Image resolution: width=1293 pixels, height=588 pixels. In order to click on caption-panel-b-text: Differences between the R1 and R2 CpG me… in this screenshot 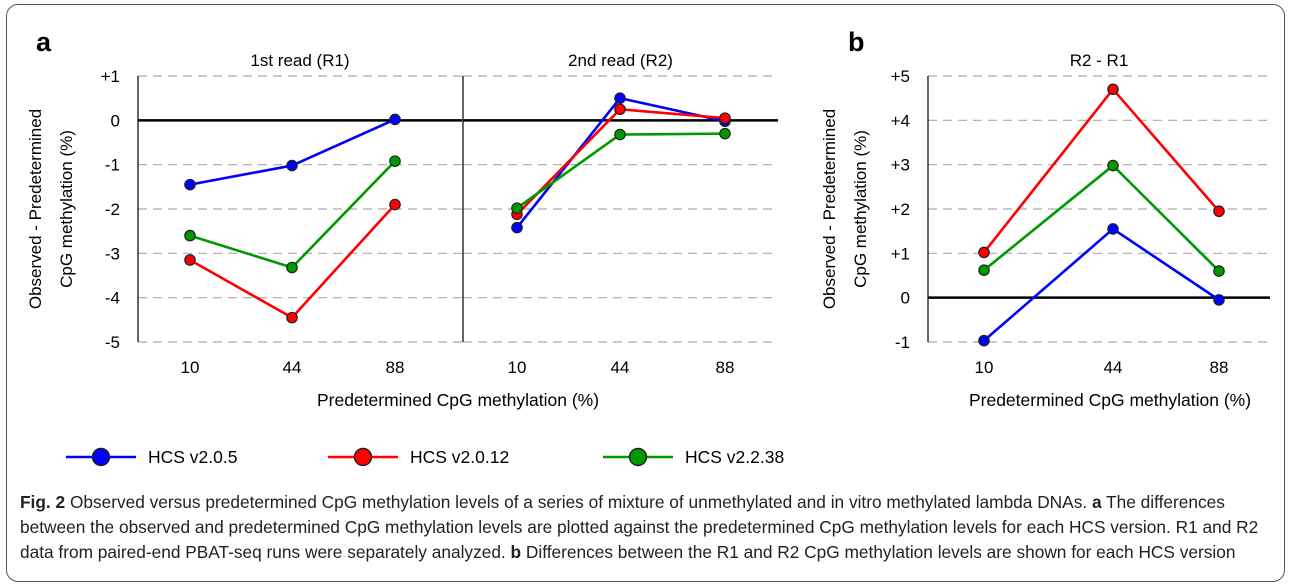, I will do `click(878, 552)`.